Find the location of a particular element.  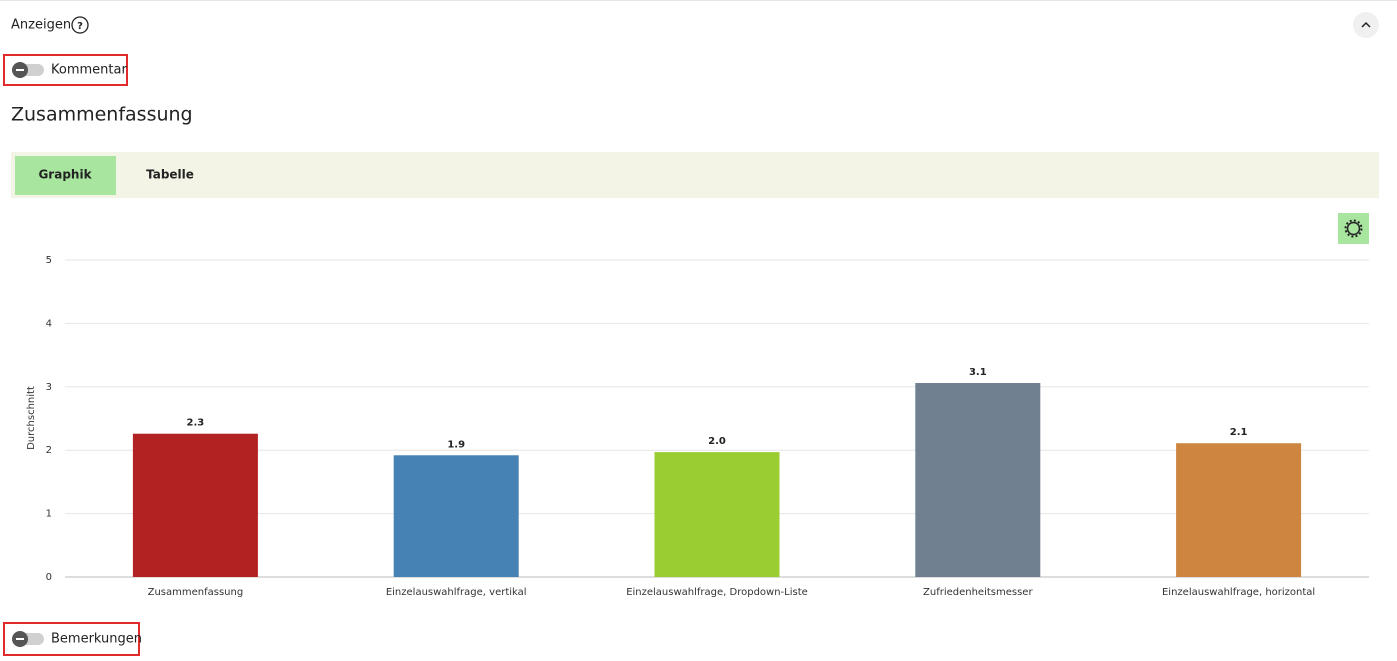

y-tick-label: 4 is located at coordinates (49, 323).